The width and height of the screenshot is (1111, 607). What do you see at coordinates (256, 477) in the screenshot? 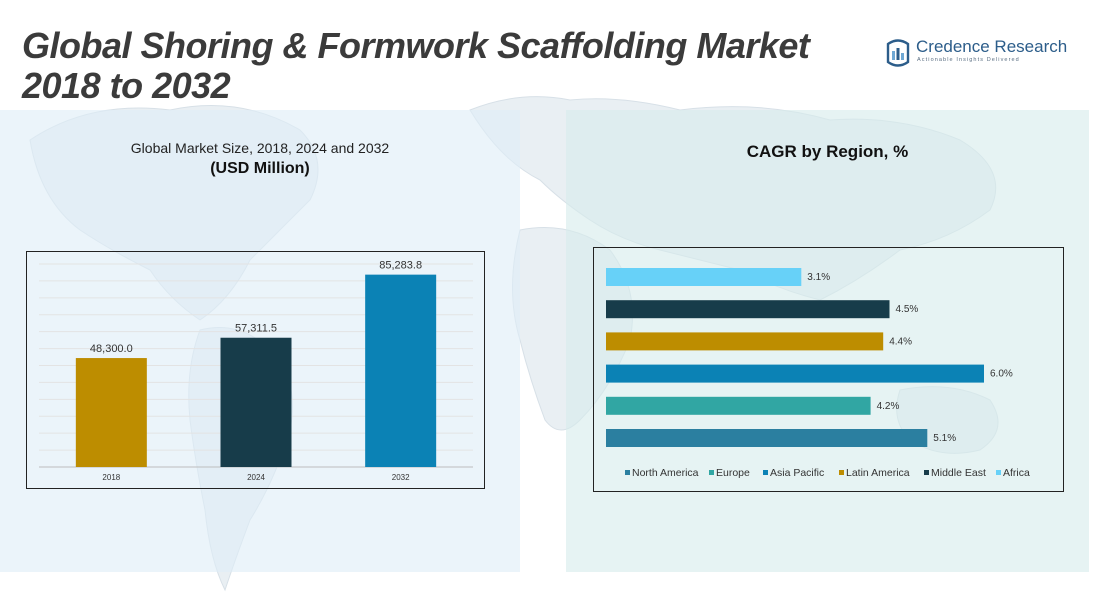
I see `x-tick-label-2024: 2024` at bounding box center [256, 477].